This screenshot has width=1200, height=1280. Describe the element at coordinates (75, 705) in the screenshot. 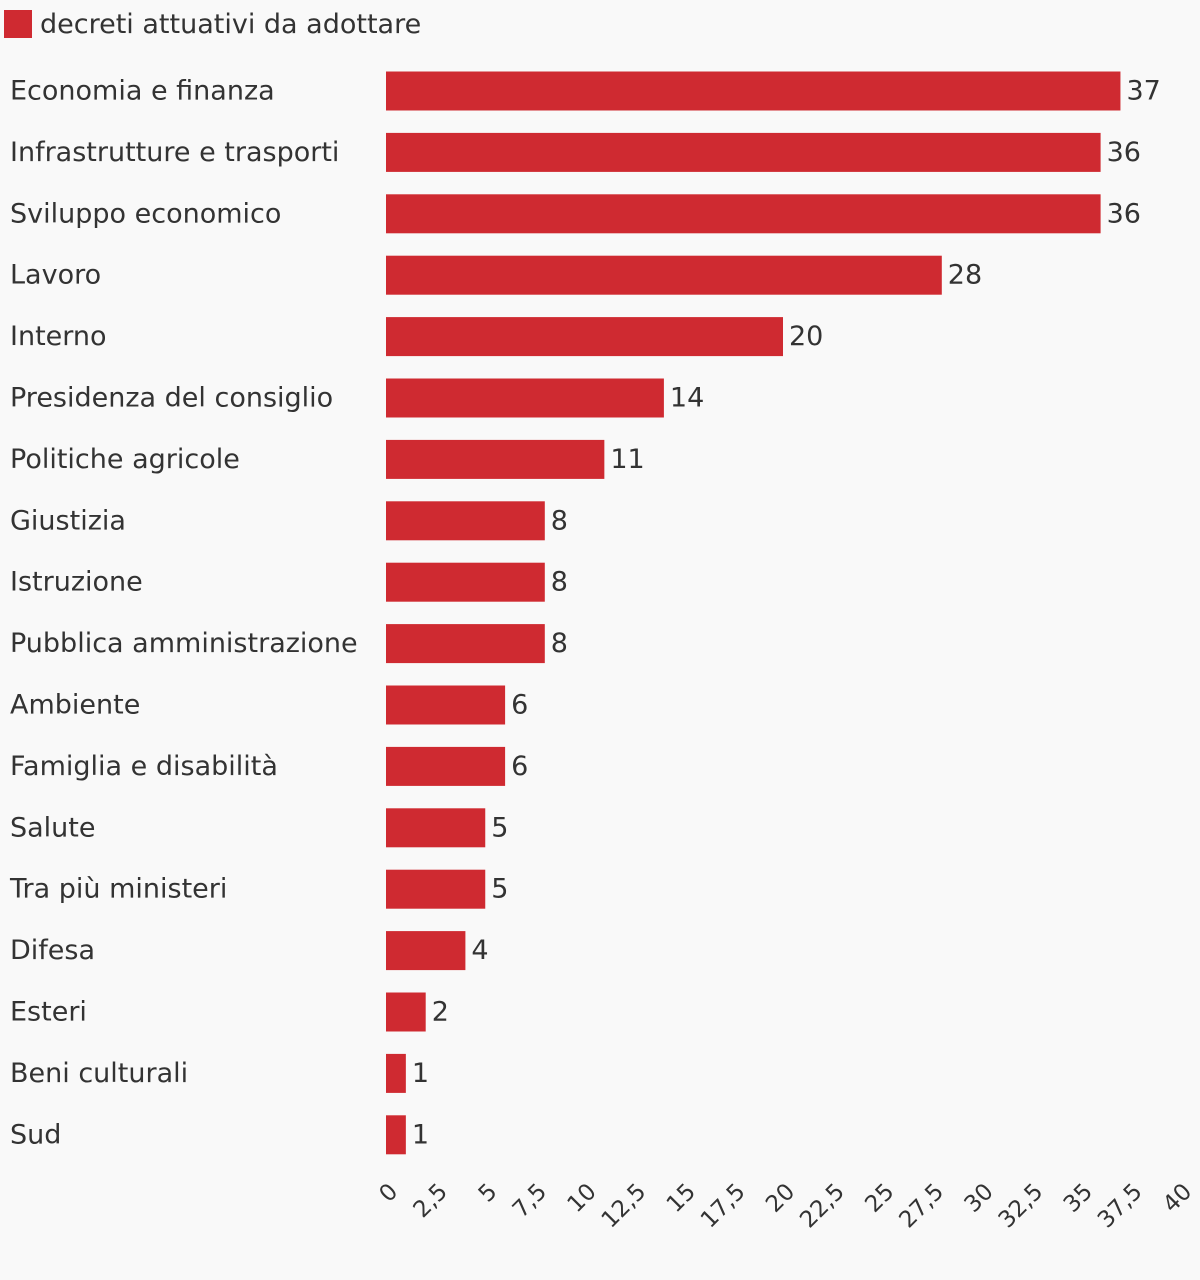

I see `category-label: Ambiente` at that location.